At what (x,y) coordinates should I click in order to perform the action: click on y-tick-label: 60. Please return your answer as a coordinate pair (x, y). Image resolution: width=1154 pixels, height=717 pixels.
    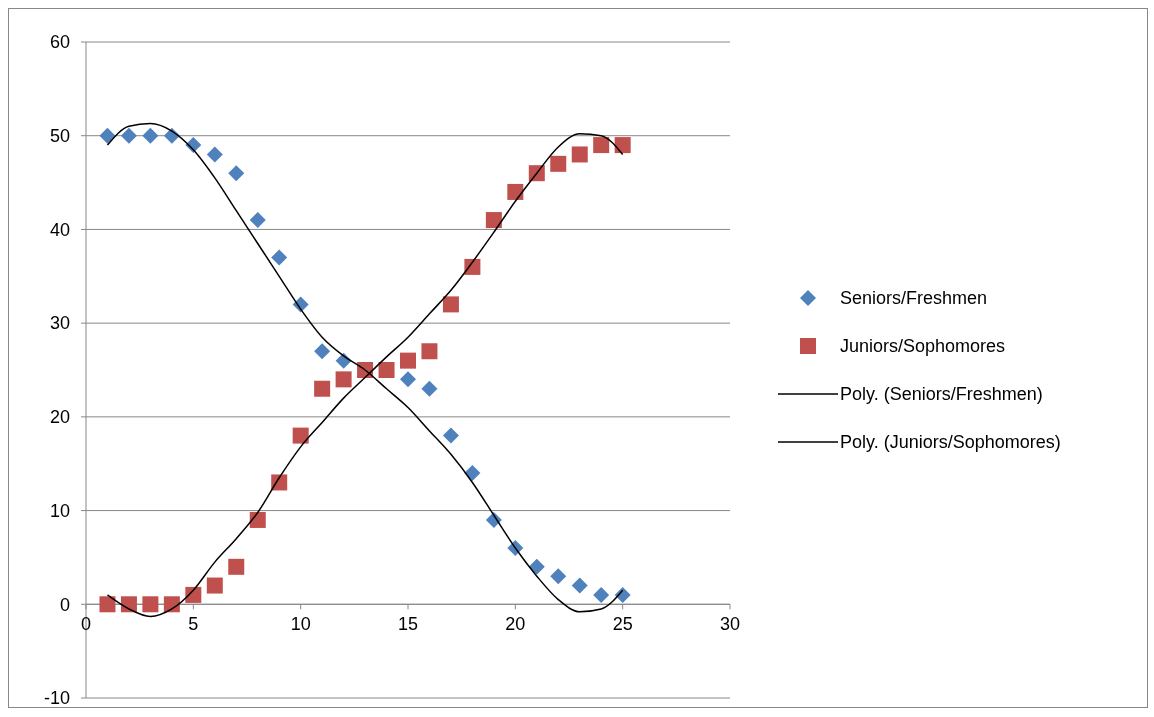
    Looking at the image, I should click on (59, 42).